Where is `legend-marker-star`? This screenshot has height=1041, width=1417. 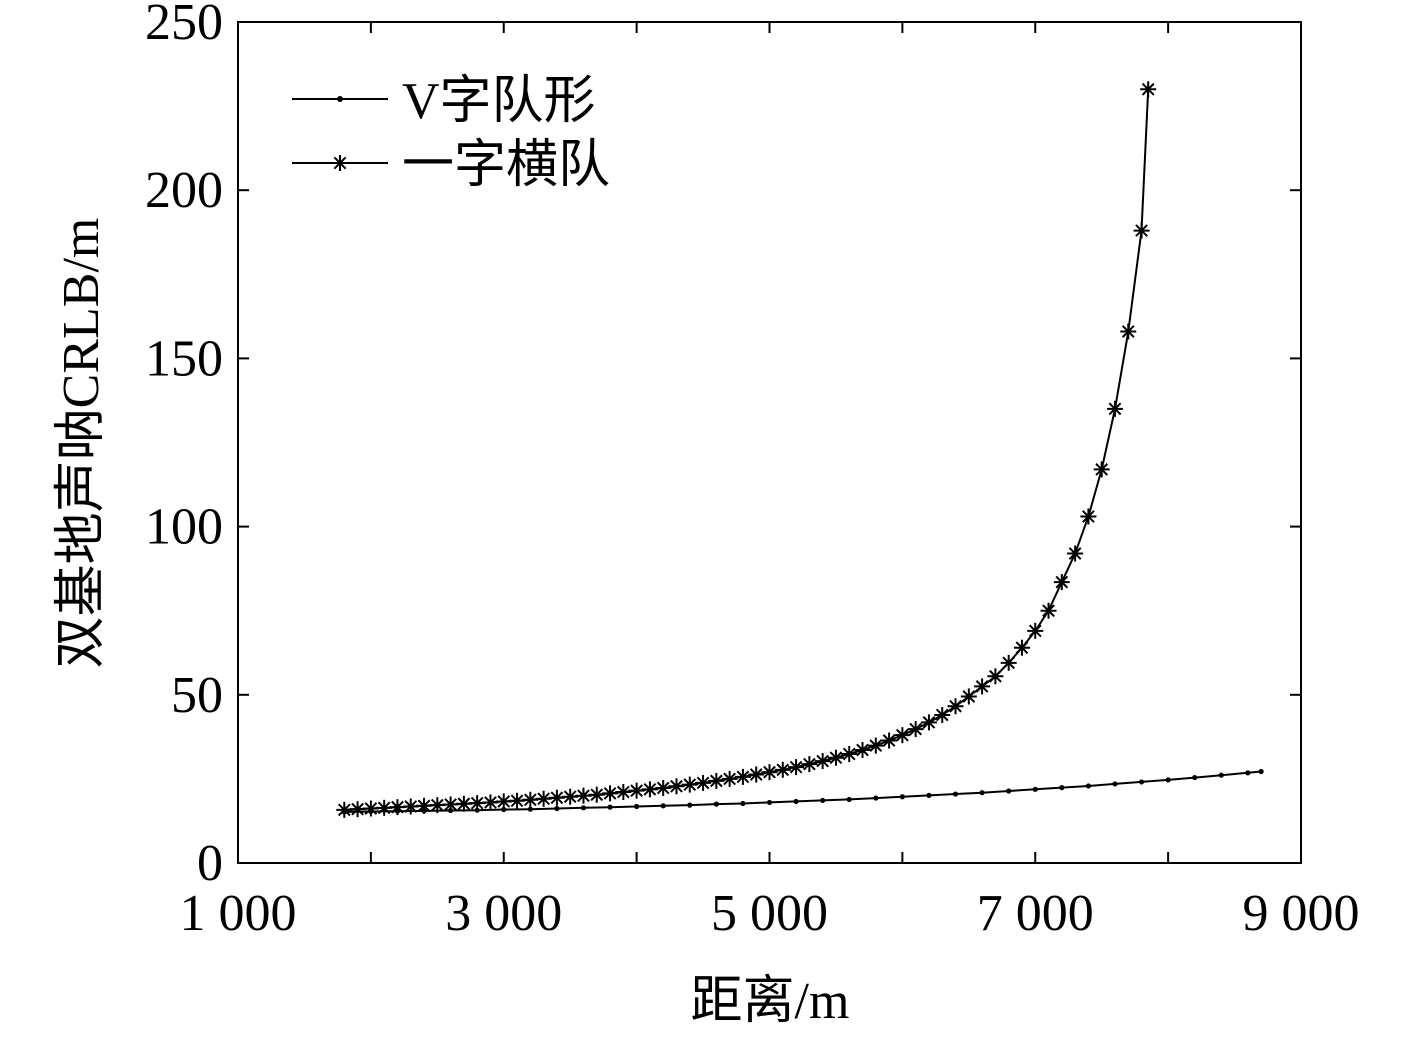 legend-marker-star is located at coordinates (340, 163).